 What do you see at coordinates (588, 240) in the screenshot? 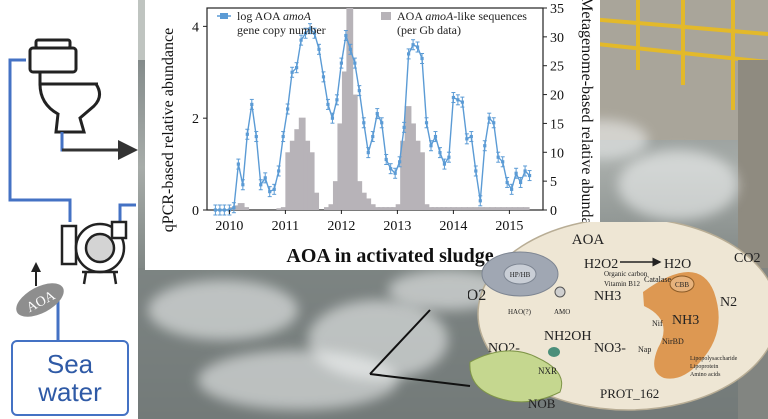
I see `aoa-label: AOA` at bounding box center [588, 240].